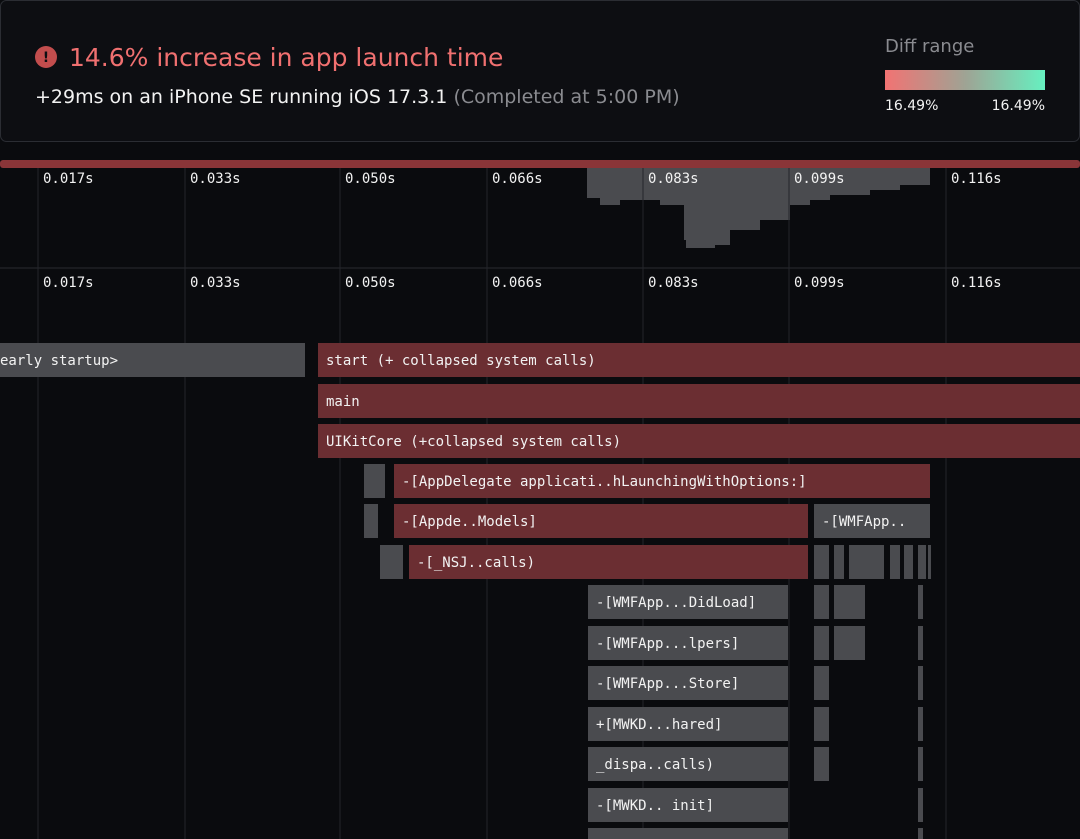  I want to click on diff-gradient, so click(965, 80).